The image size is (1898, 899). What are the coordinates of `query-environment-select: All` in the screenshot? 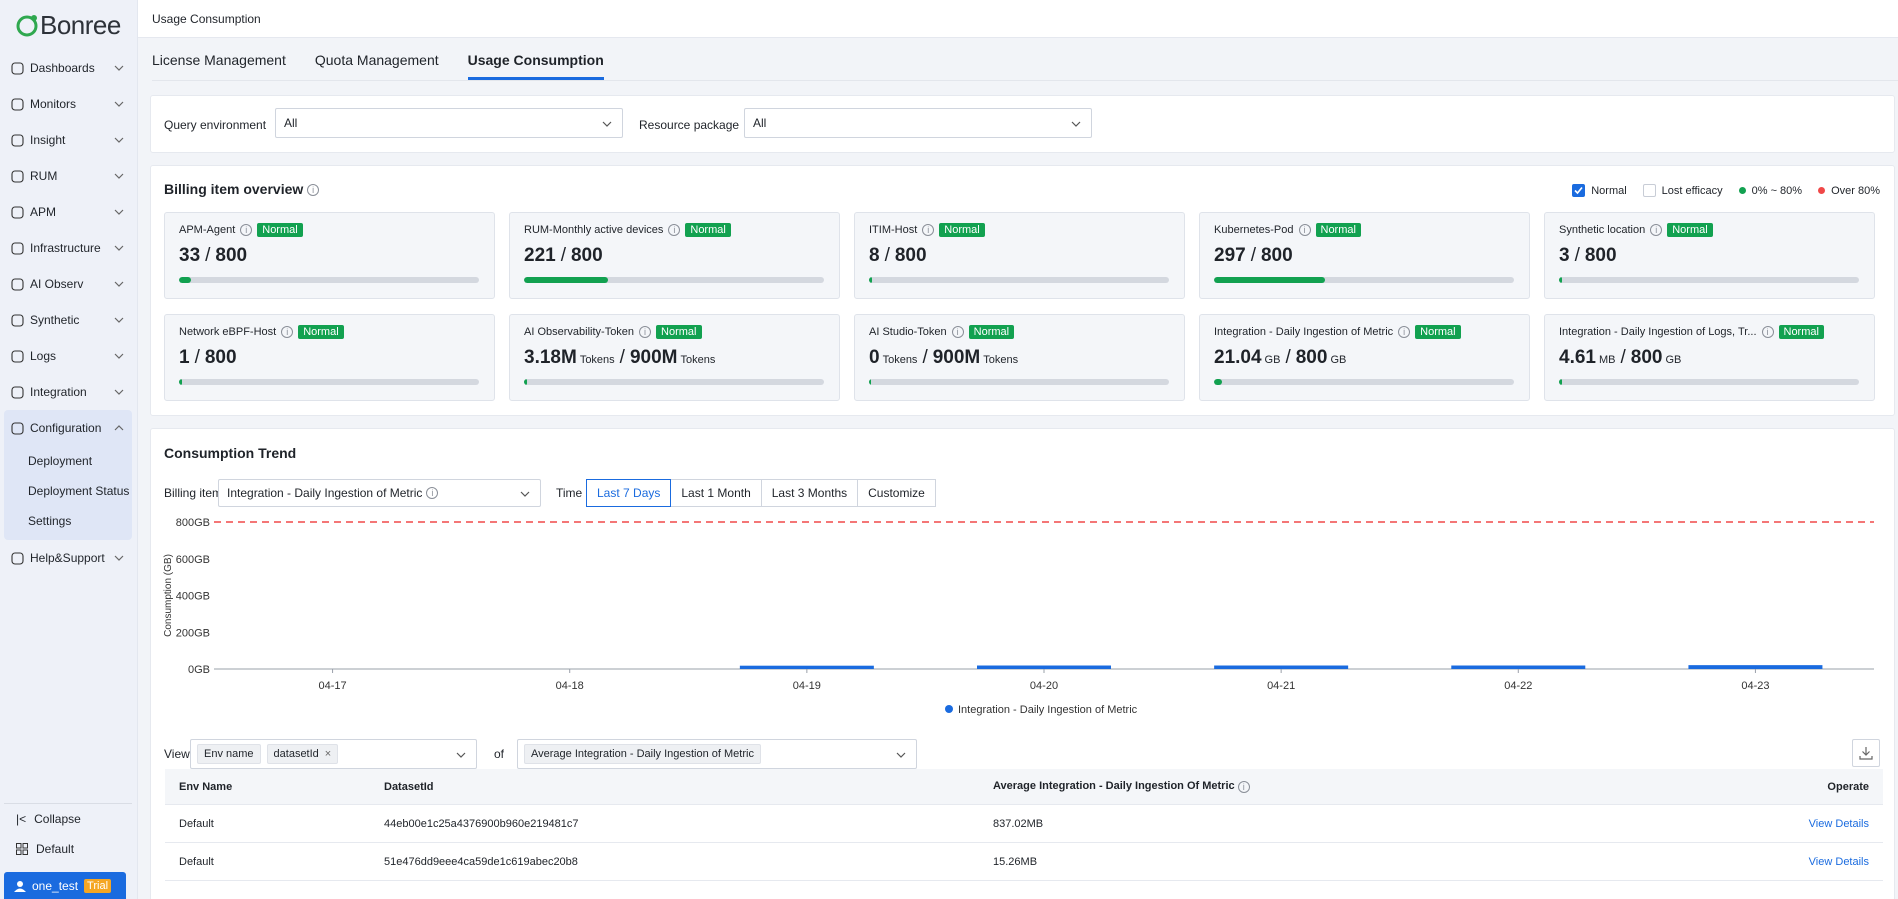 It's located at (449, 123).